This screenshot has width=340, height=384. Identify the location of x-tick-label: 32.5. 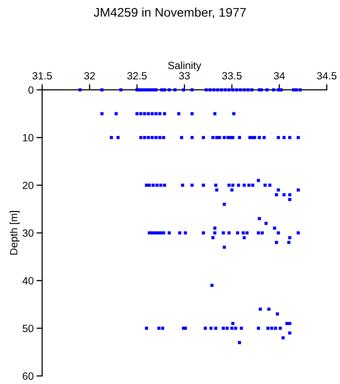
(137, 76).